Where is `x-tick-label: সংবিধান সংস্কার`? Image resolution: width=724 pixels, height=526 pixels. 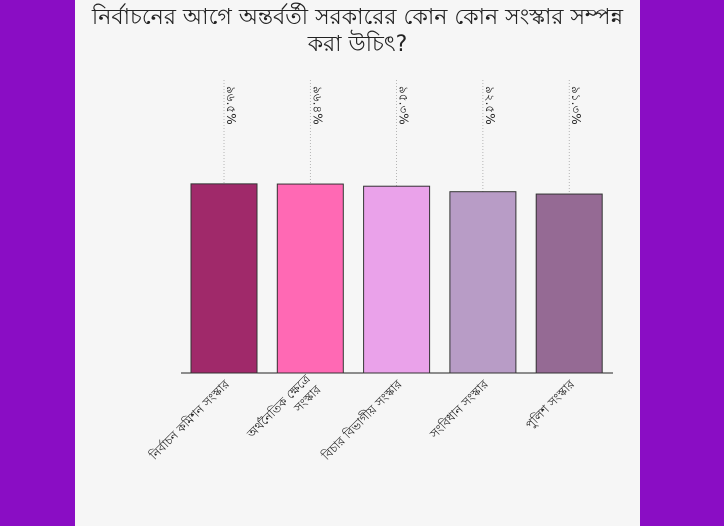
x-tick-label: সংবিধান সংস্কার is located at coordinates (459, 409).